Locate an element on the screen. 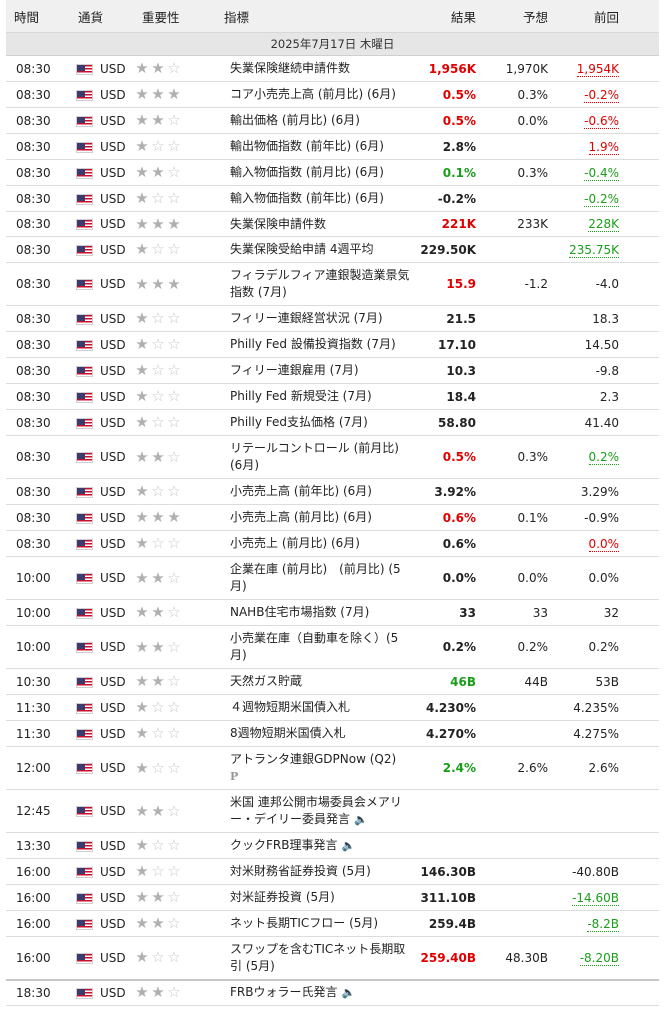 The height and width of the screenshot is (1012, 665). table-row: 08:30 USD ★ ★ ☆ 輸出価格 (前月比) (6月) 0.5% 0.0% -0.6% is located at coordinates (332, 120).